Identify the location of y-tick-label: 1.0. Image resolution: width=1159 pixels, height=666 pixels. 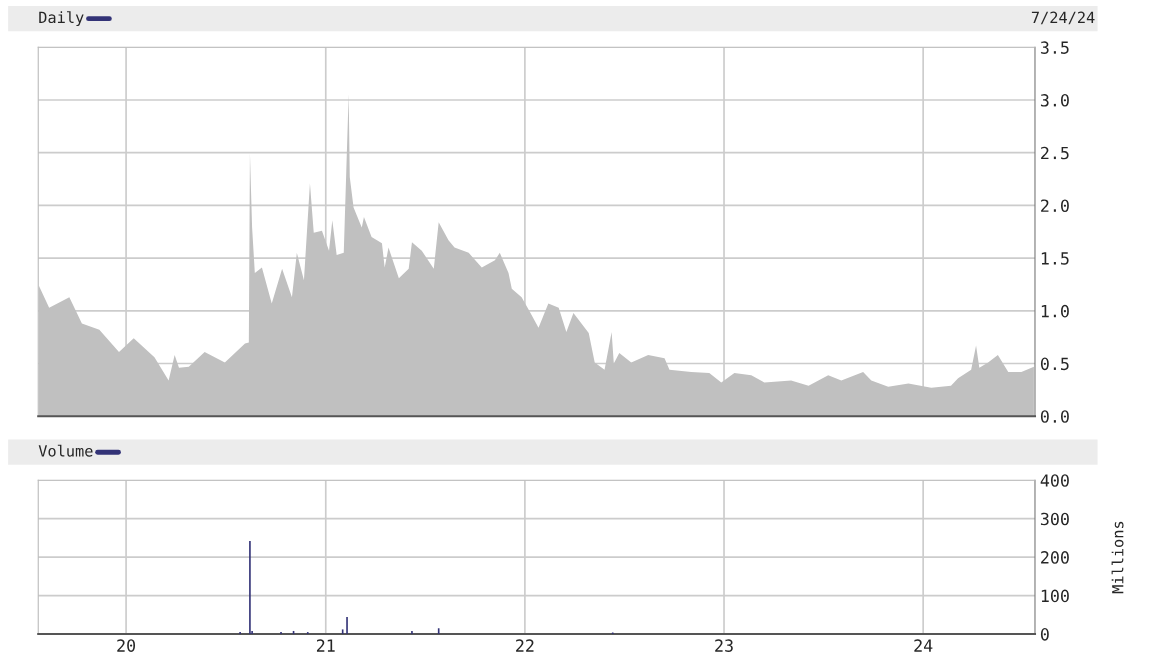
(1055, 311).